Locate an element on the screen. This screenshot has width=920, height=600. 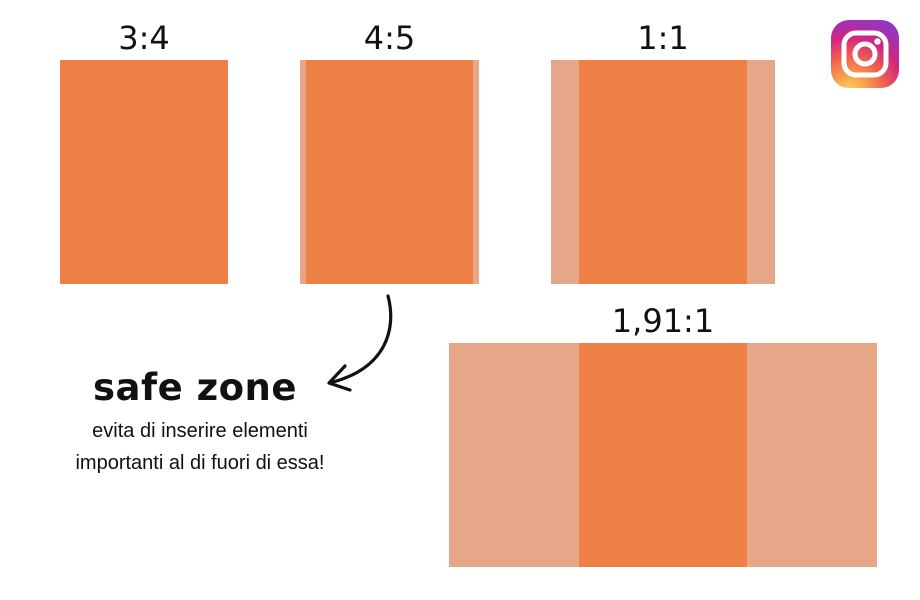
curved-arrow-icon is located at coordinates (360, 343).